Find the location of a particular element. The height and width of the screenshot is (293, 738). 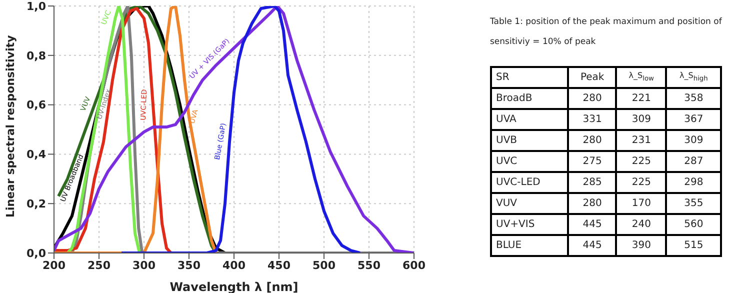

x-tick-label: 600 is located at coordinates (414, 265).